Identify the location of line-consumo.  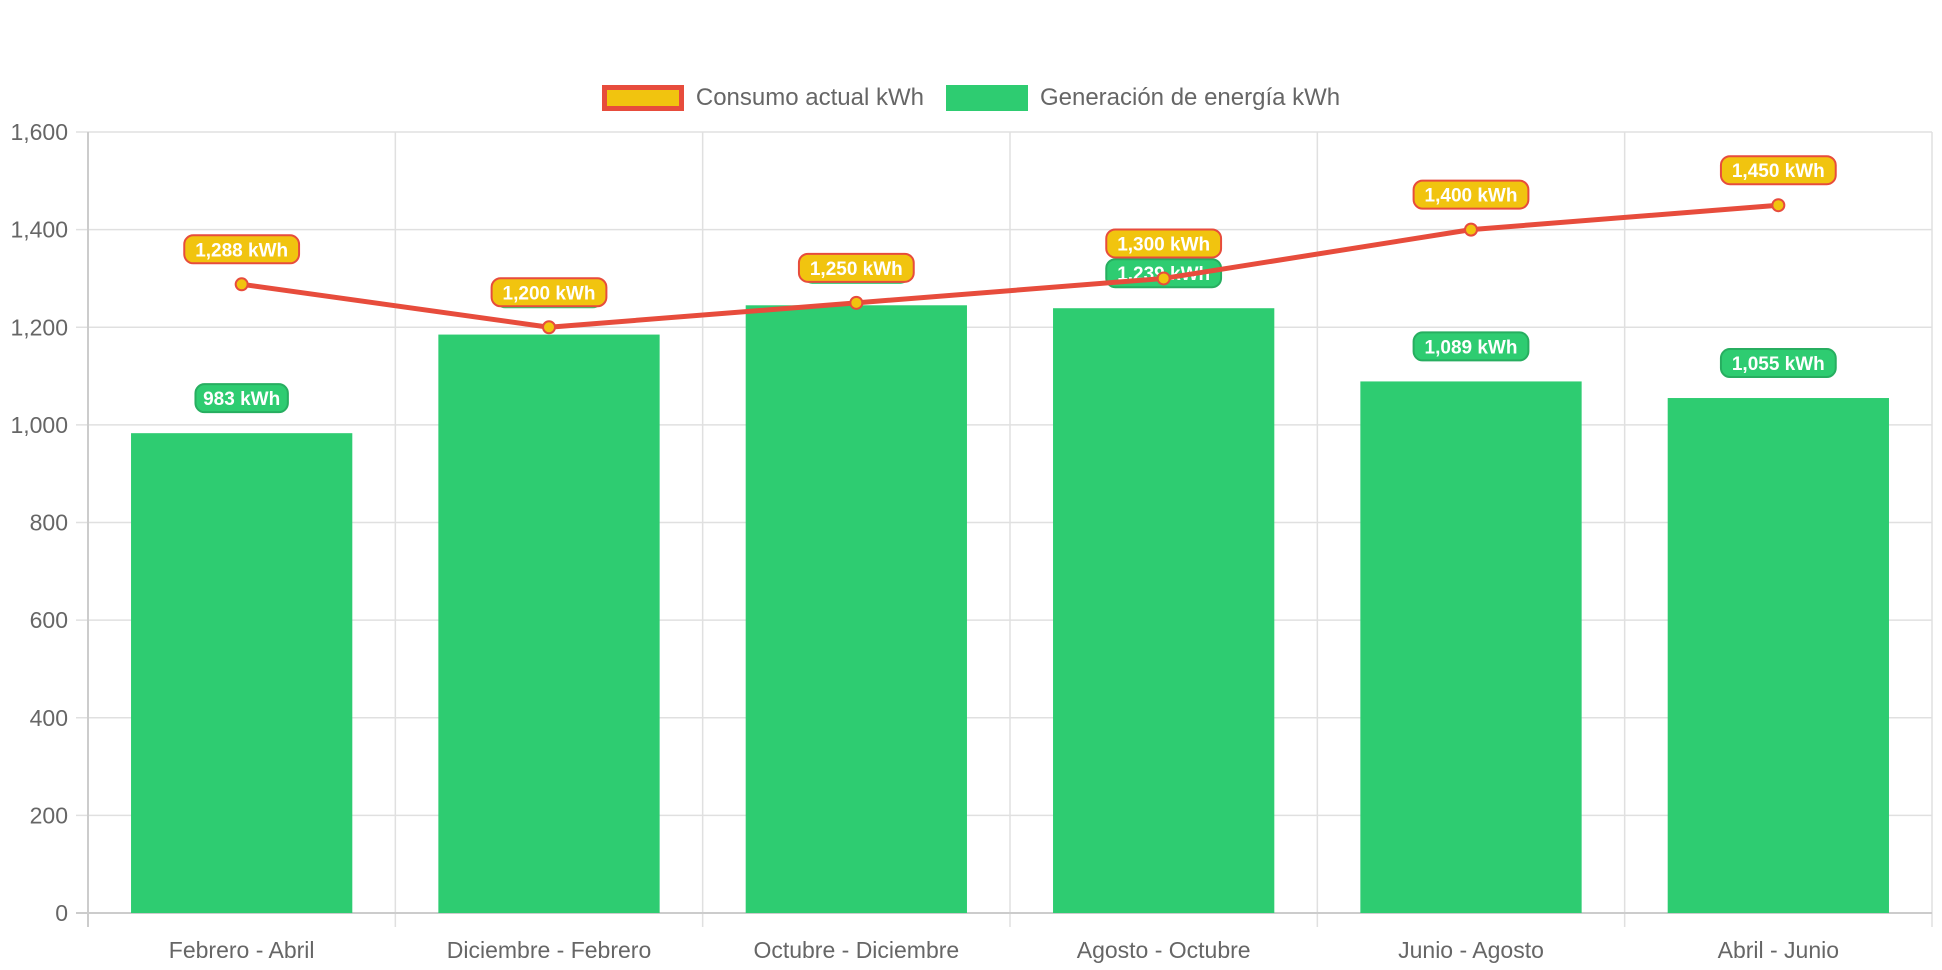
(1010, 266).